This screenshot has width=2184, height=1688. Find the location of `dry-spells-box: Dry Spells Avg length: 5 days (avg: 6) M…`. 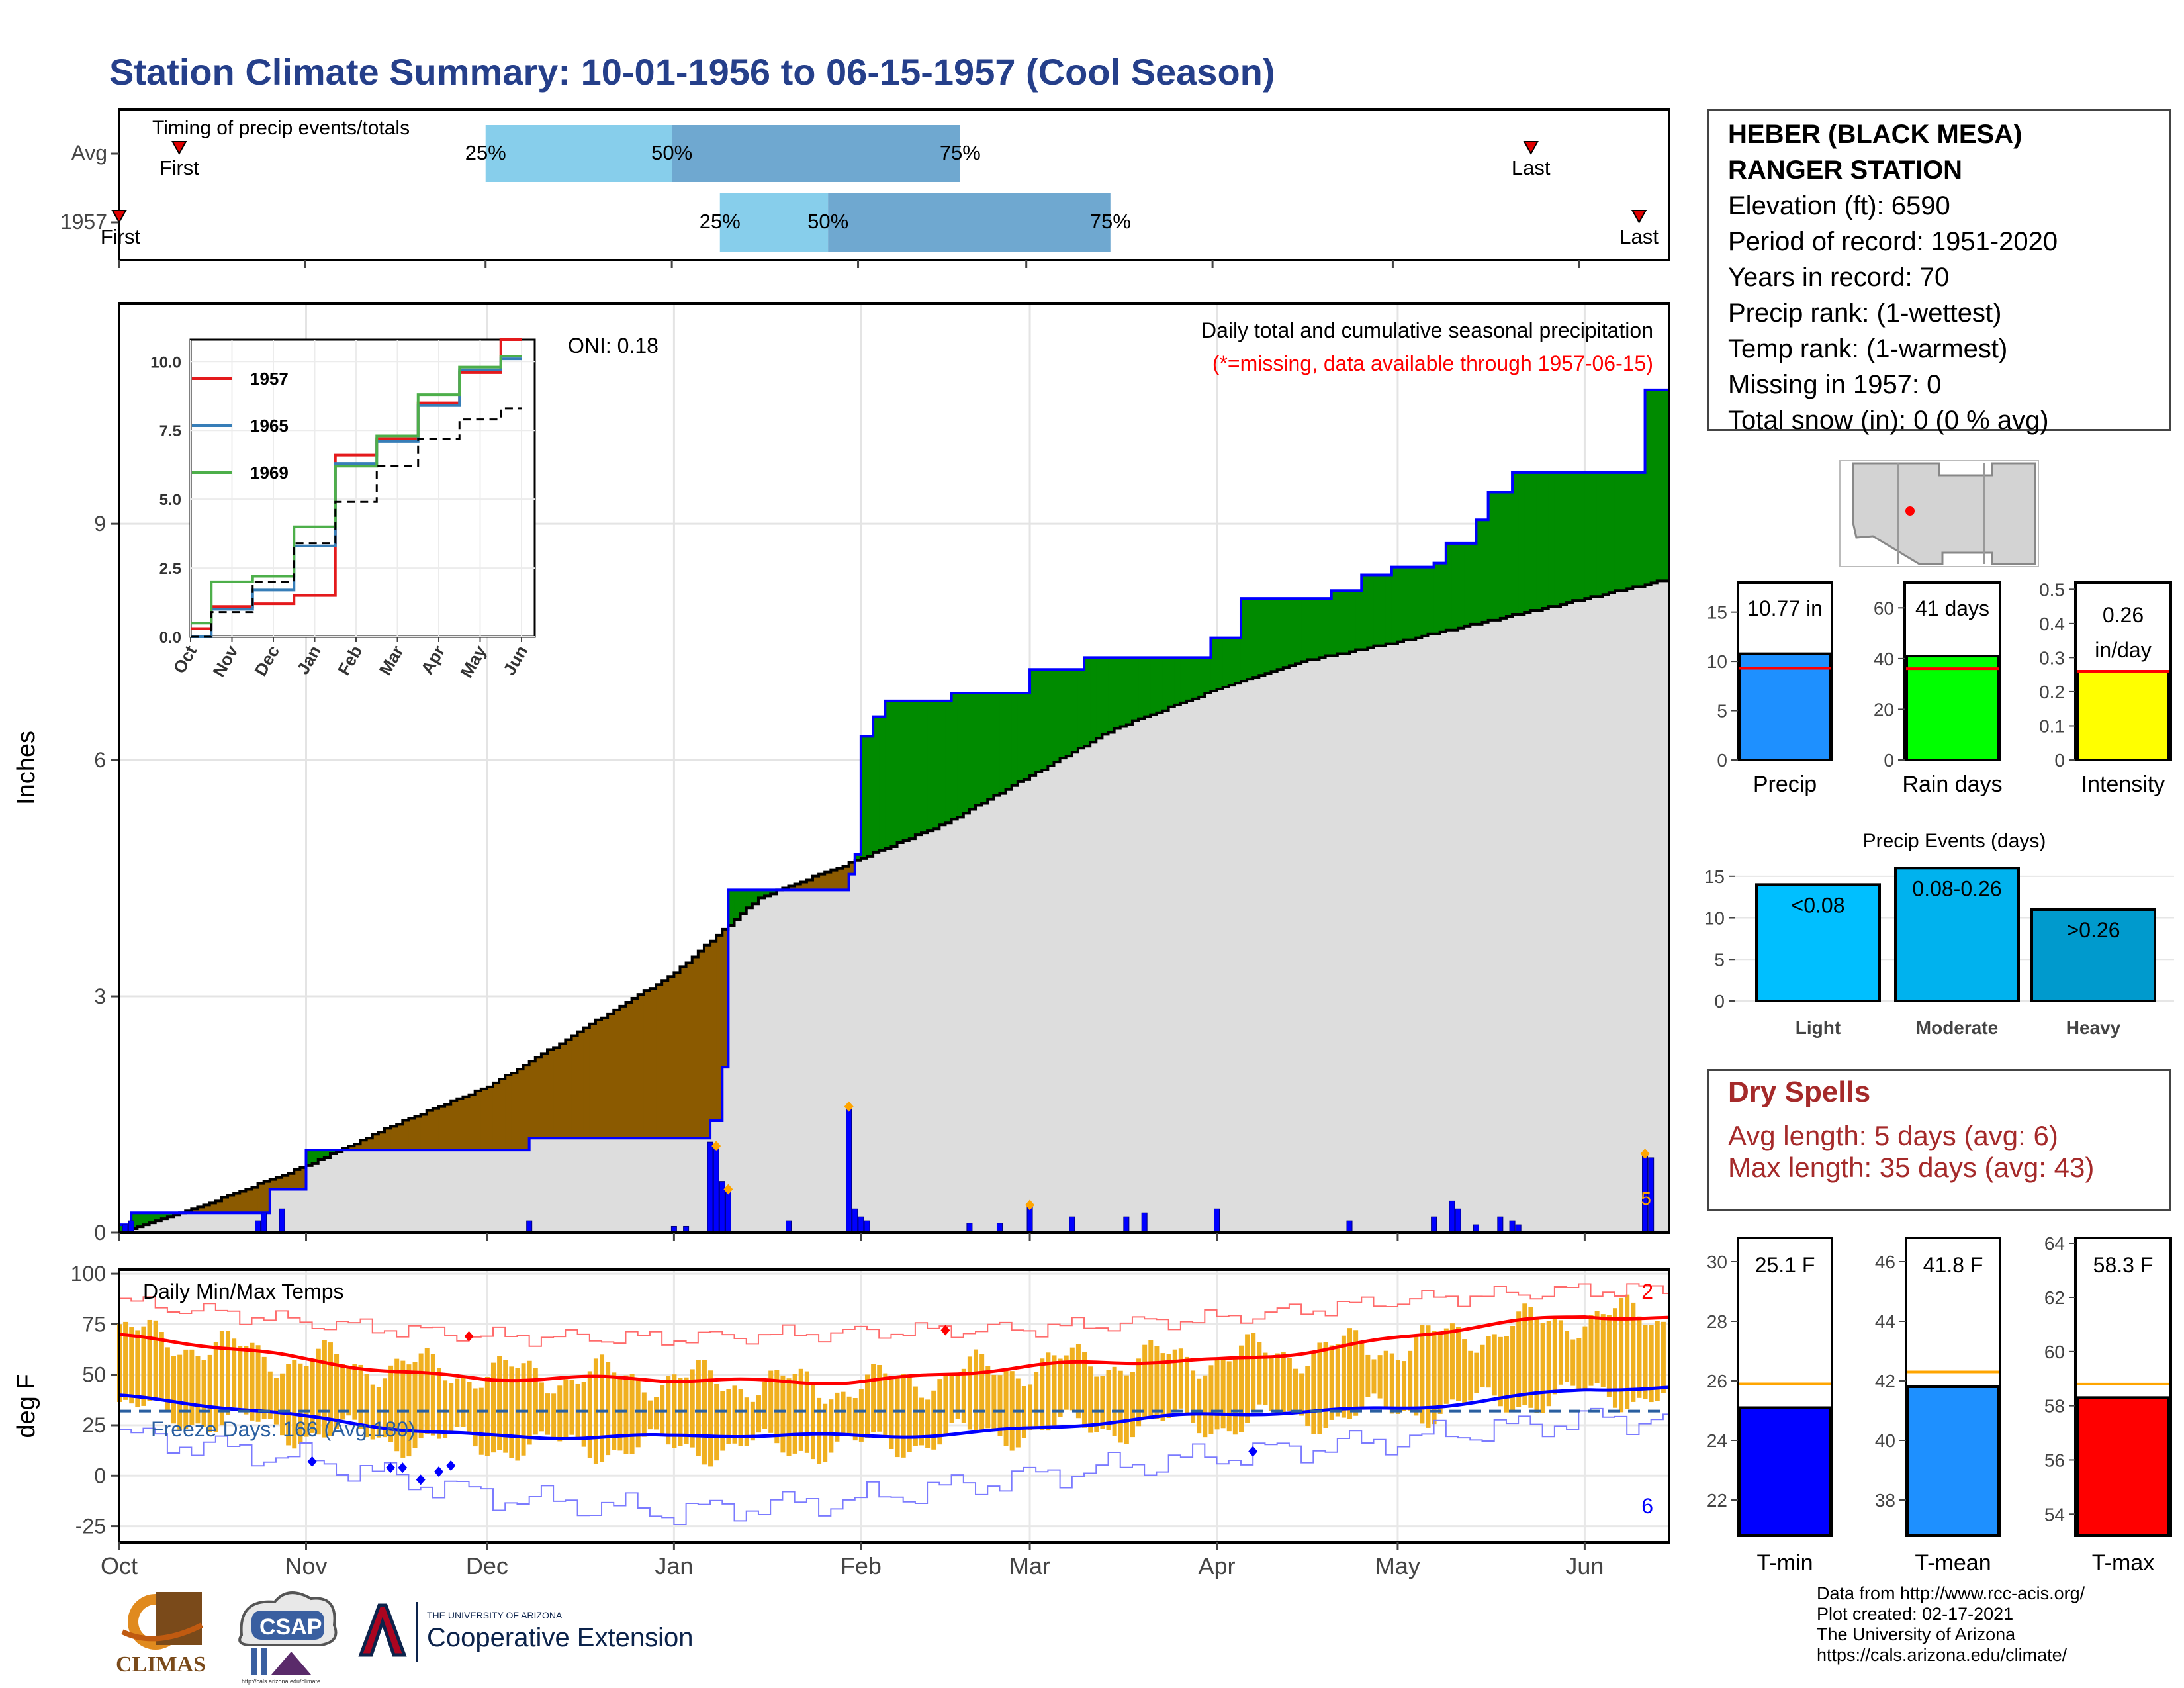

dry-spells-box: Dry Spells Avg length: 5 days (avg: 6) M… is located at coordinates (1939, 1140).